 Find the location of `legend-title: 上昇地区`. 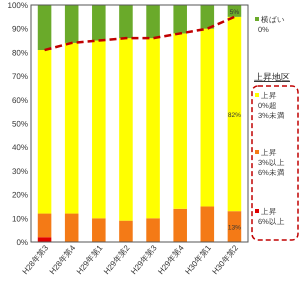

legend-title: 上昇地区 is located at coordinates (272, 77).